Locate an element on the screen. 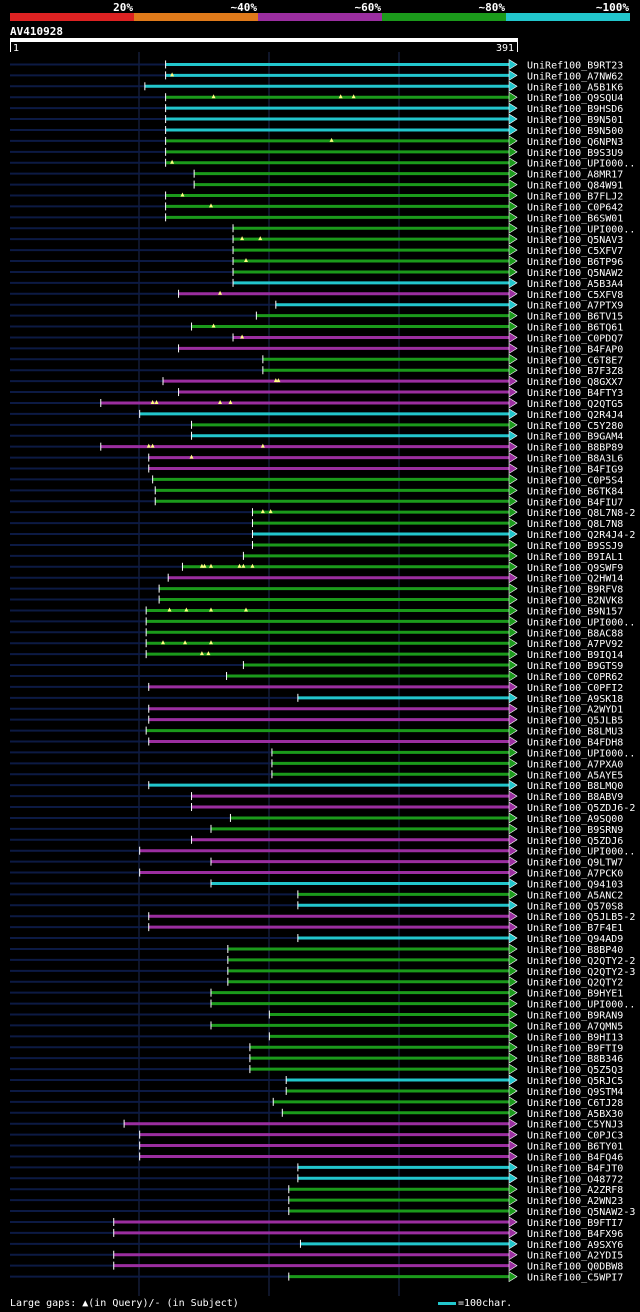 Image resolution: width=640 pixels, height=1312 pixels. legend-label: 20% is located at coordinates (123, 7).